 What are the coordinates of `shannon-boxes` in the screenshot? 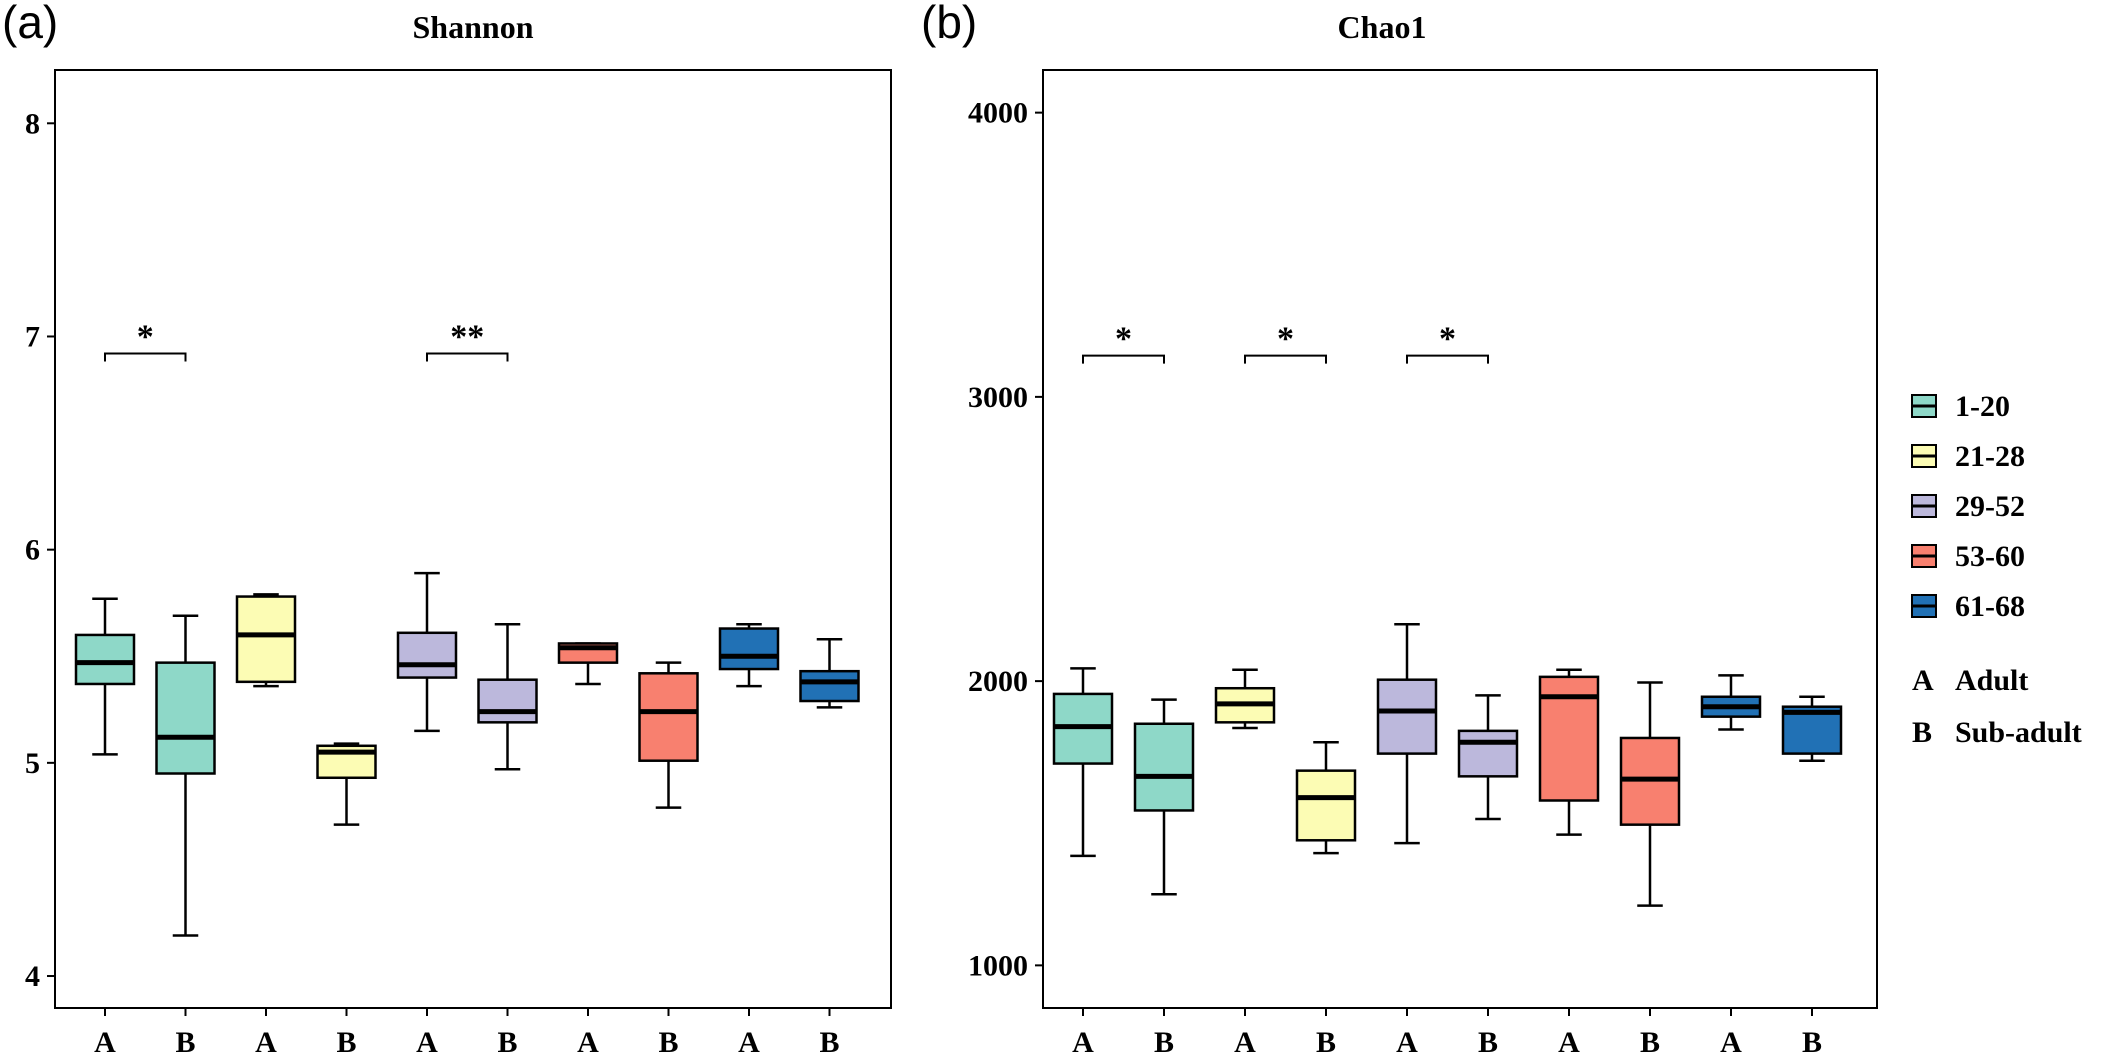 It's located at (467, 754).